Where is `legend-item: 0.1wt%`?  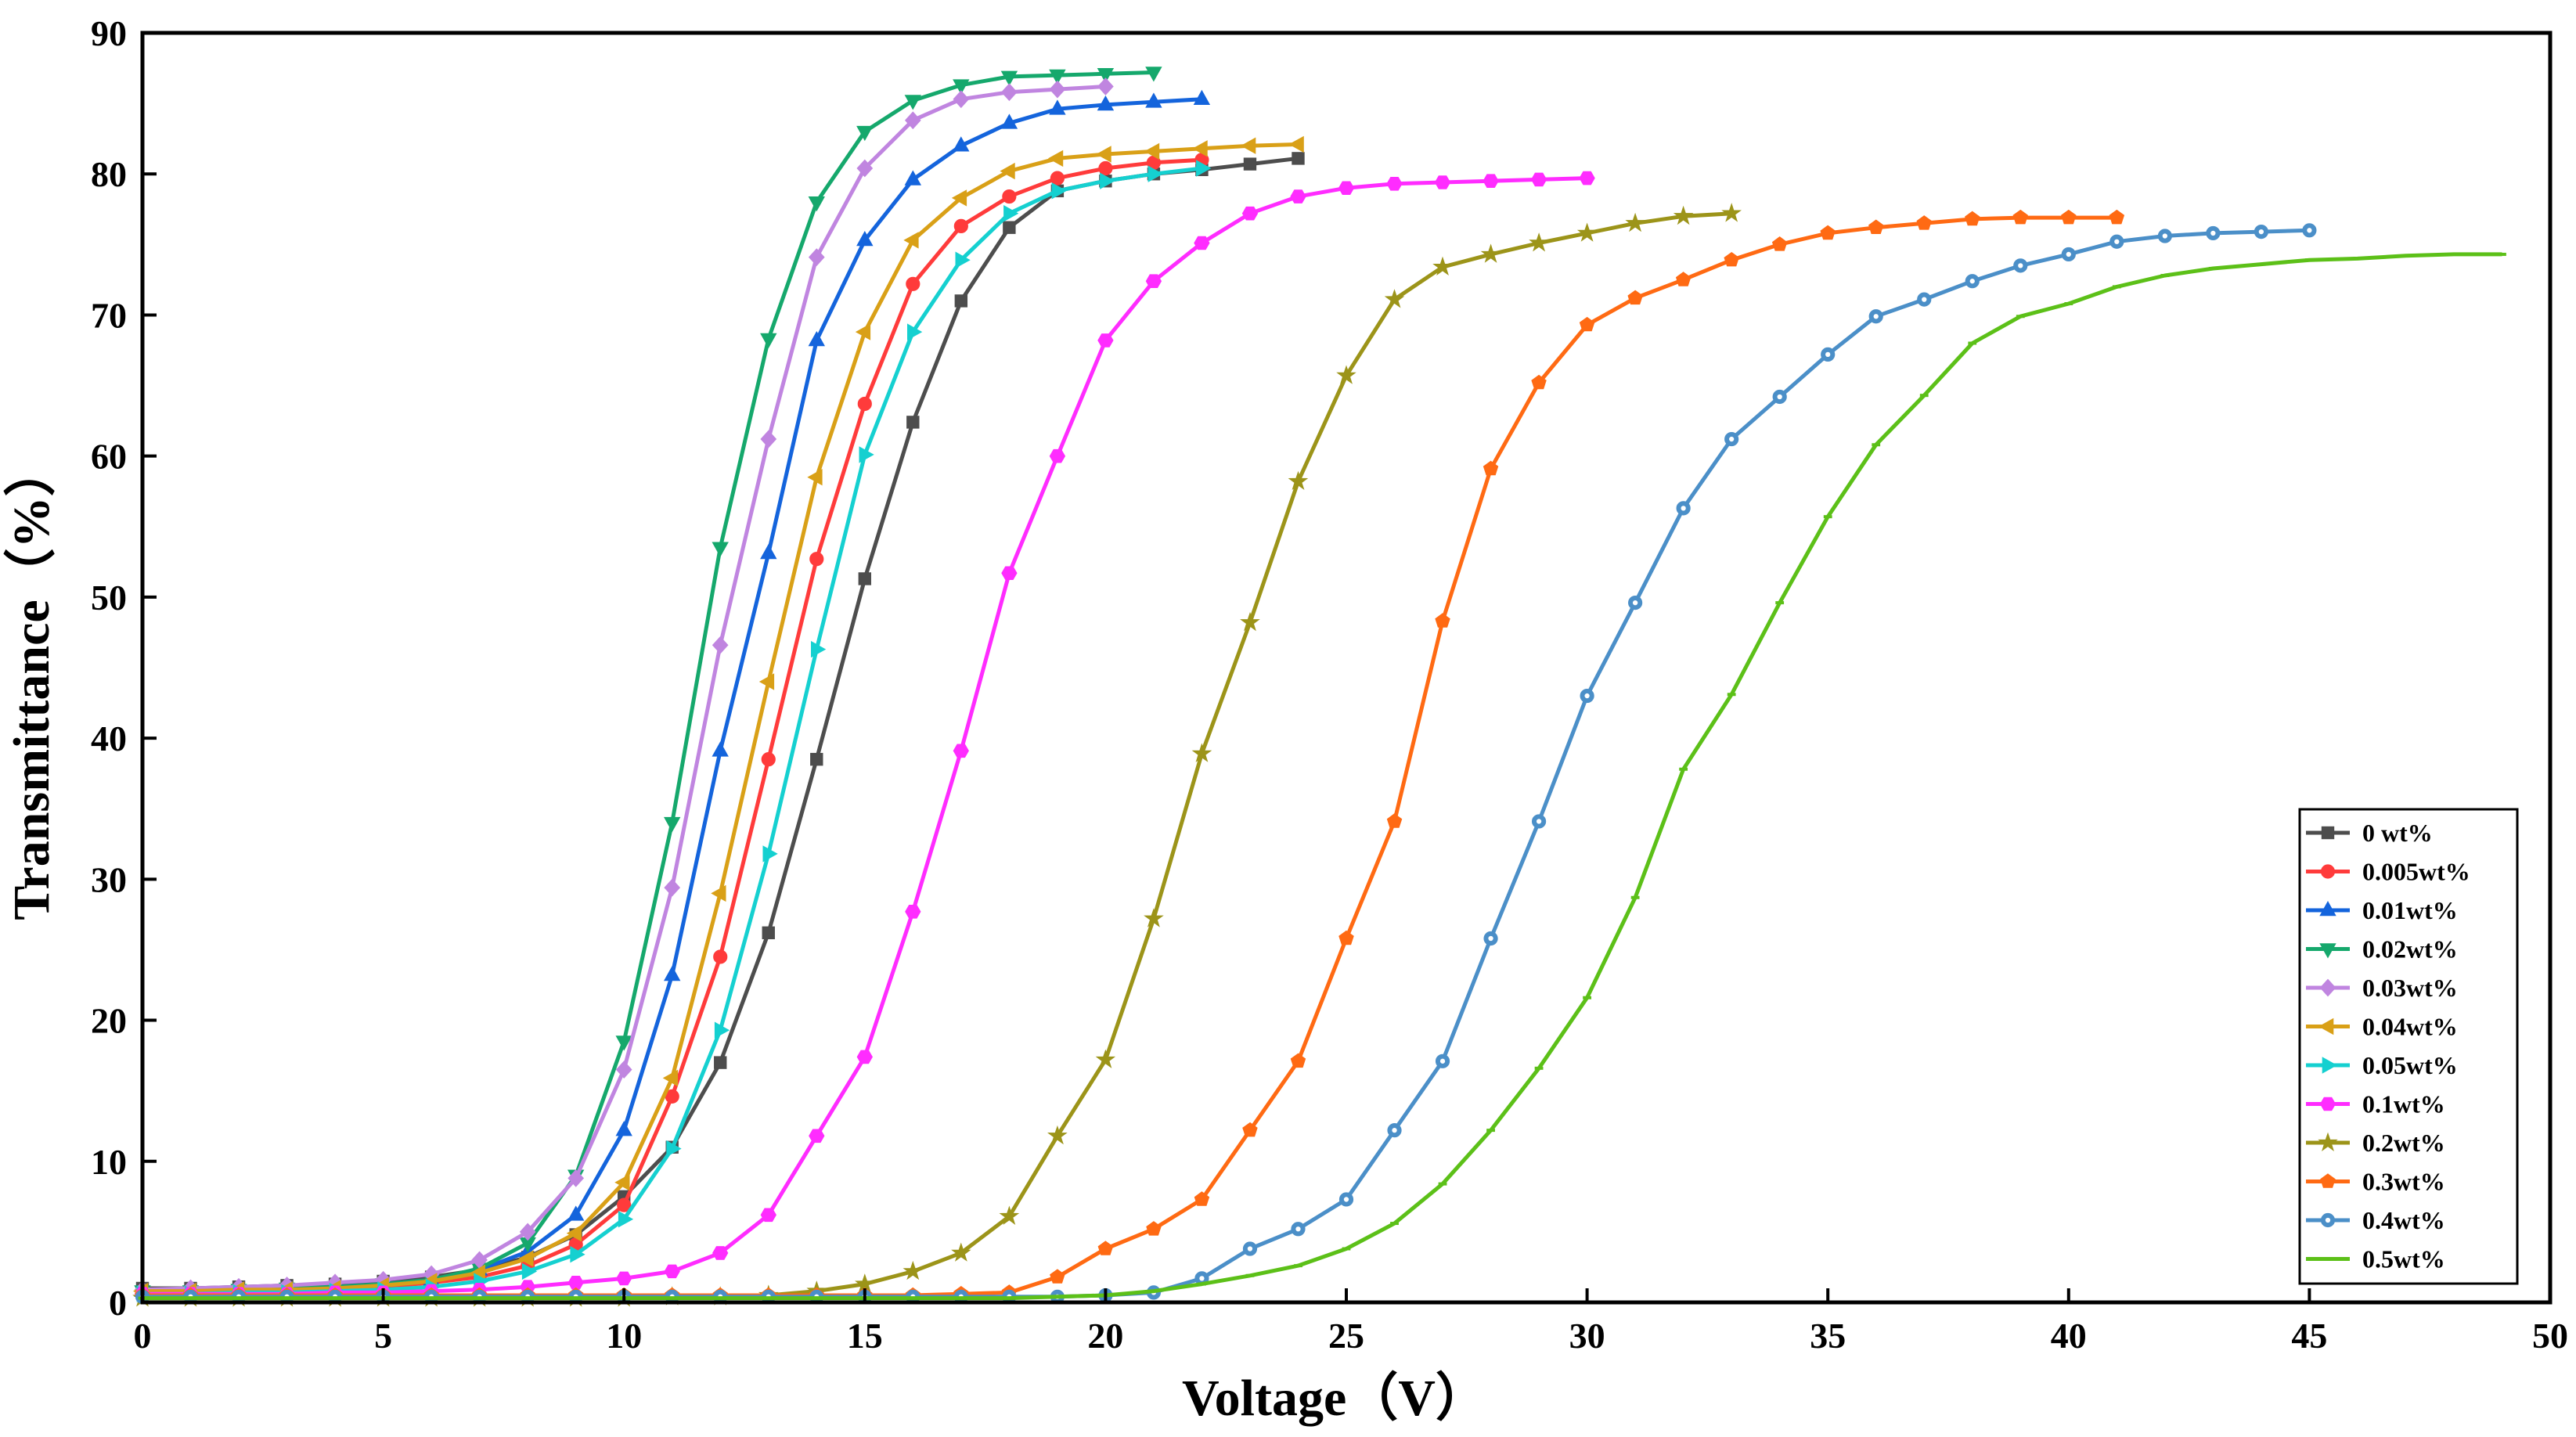 legend-item: 0.1wt% is located at coordinates (2375, 1104).